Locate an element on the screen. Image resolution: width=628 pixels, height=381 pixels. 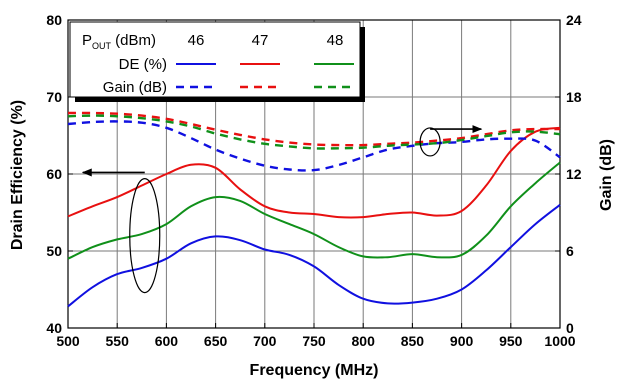
x-tick-label: 650 is located at coordinates (216, 341).